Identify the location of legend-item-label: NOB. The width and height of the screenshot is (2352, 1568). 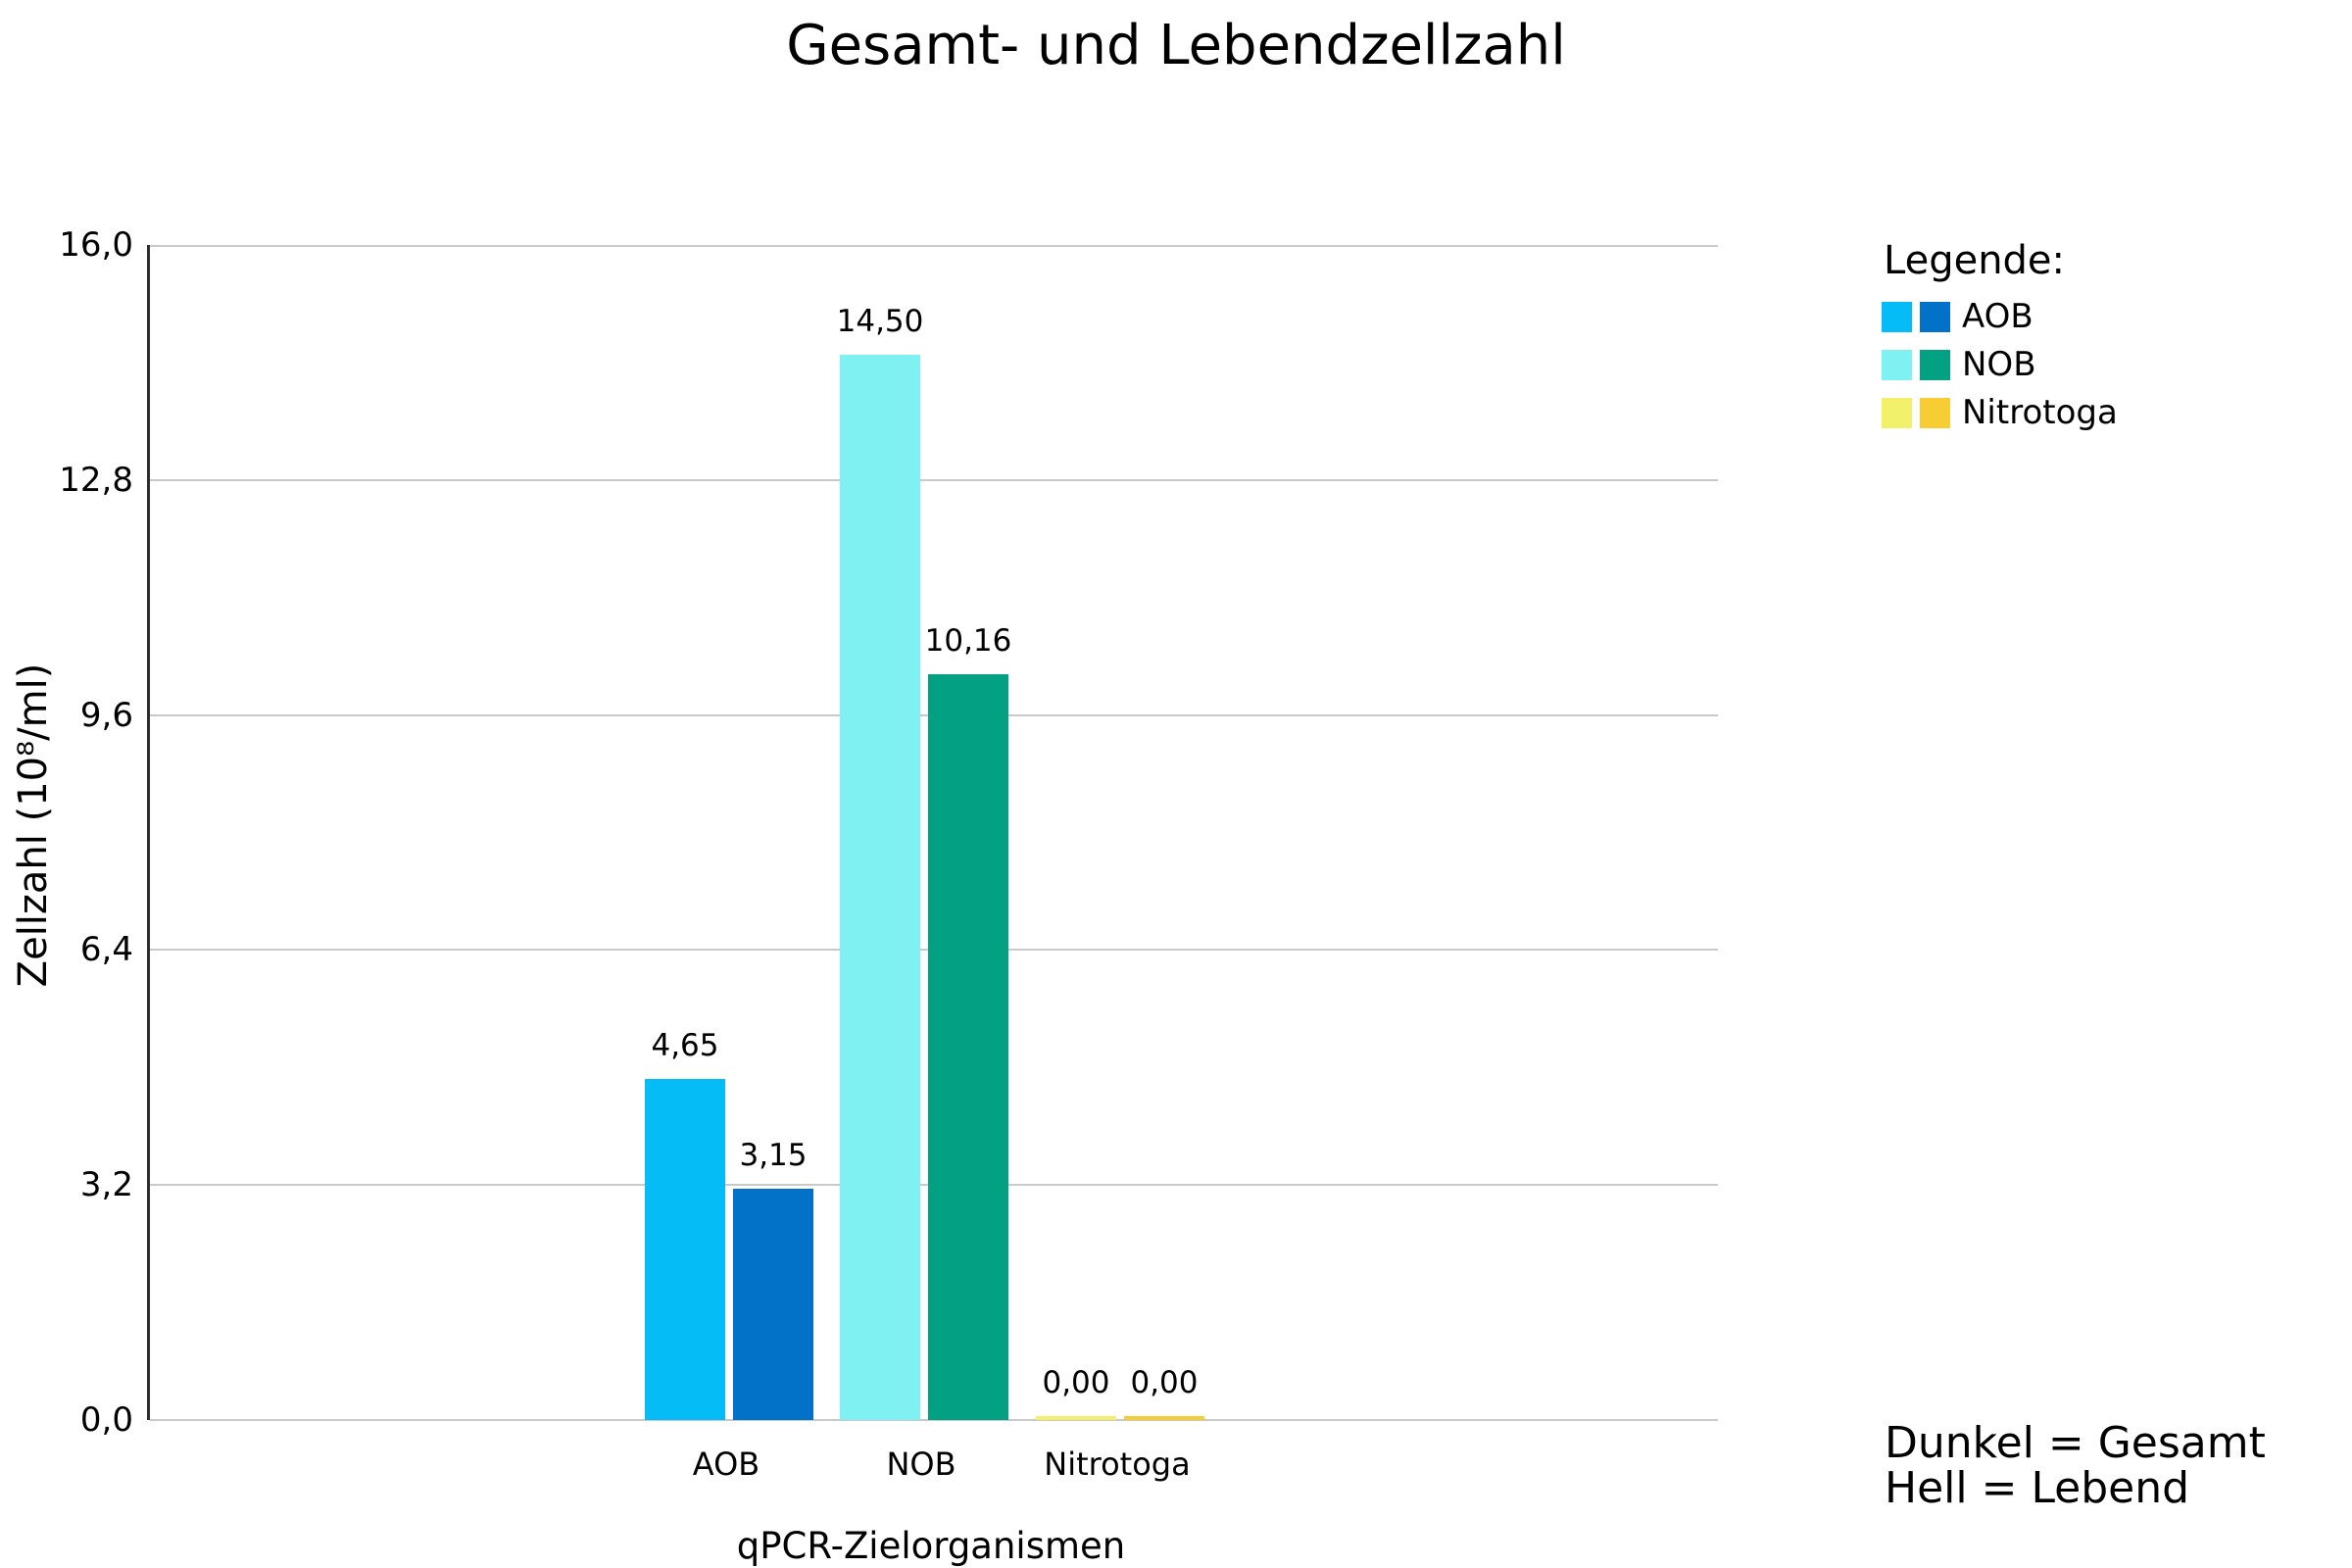
(1999, 364).